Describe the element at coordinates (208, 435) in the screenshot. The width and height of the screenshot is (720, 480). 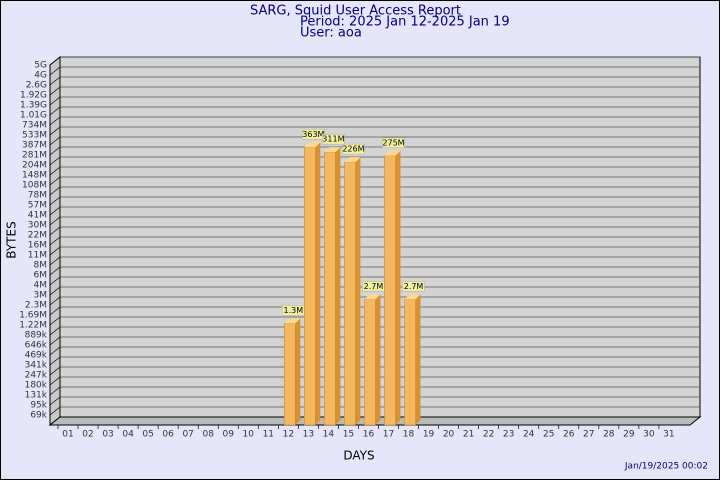
I see `x-tick-label: 08` at that location.